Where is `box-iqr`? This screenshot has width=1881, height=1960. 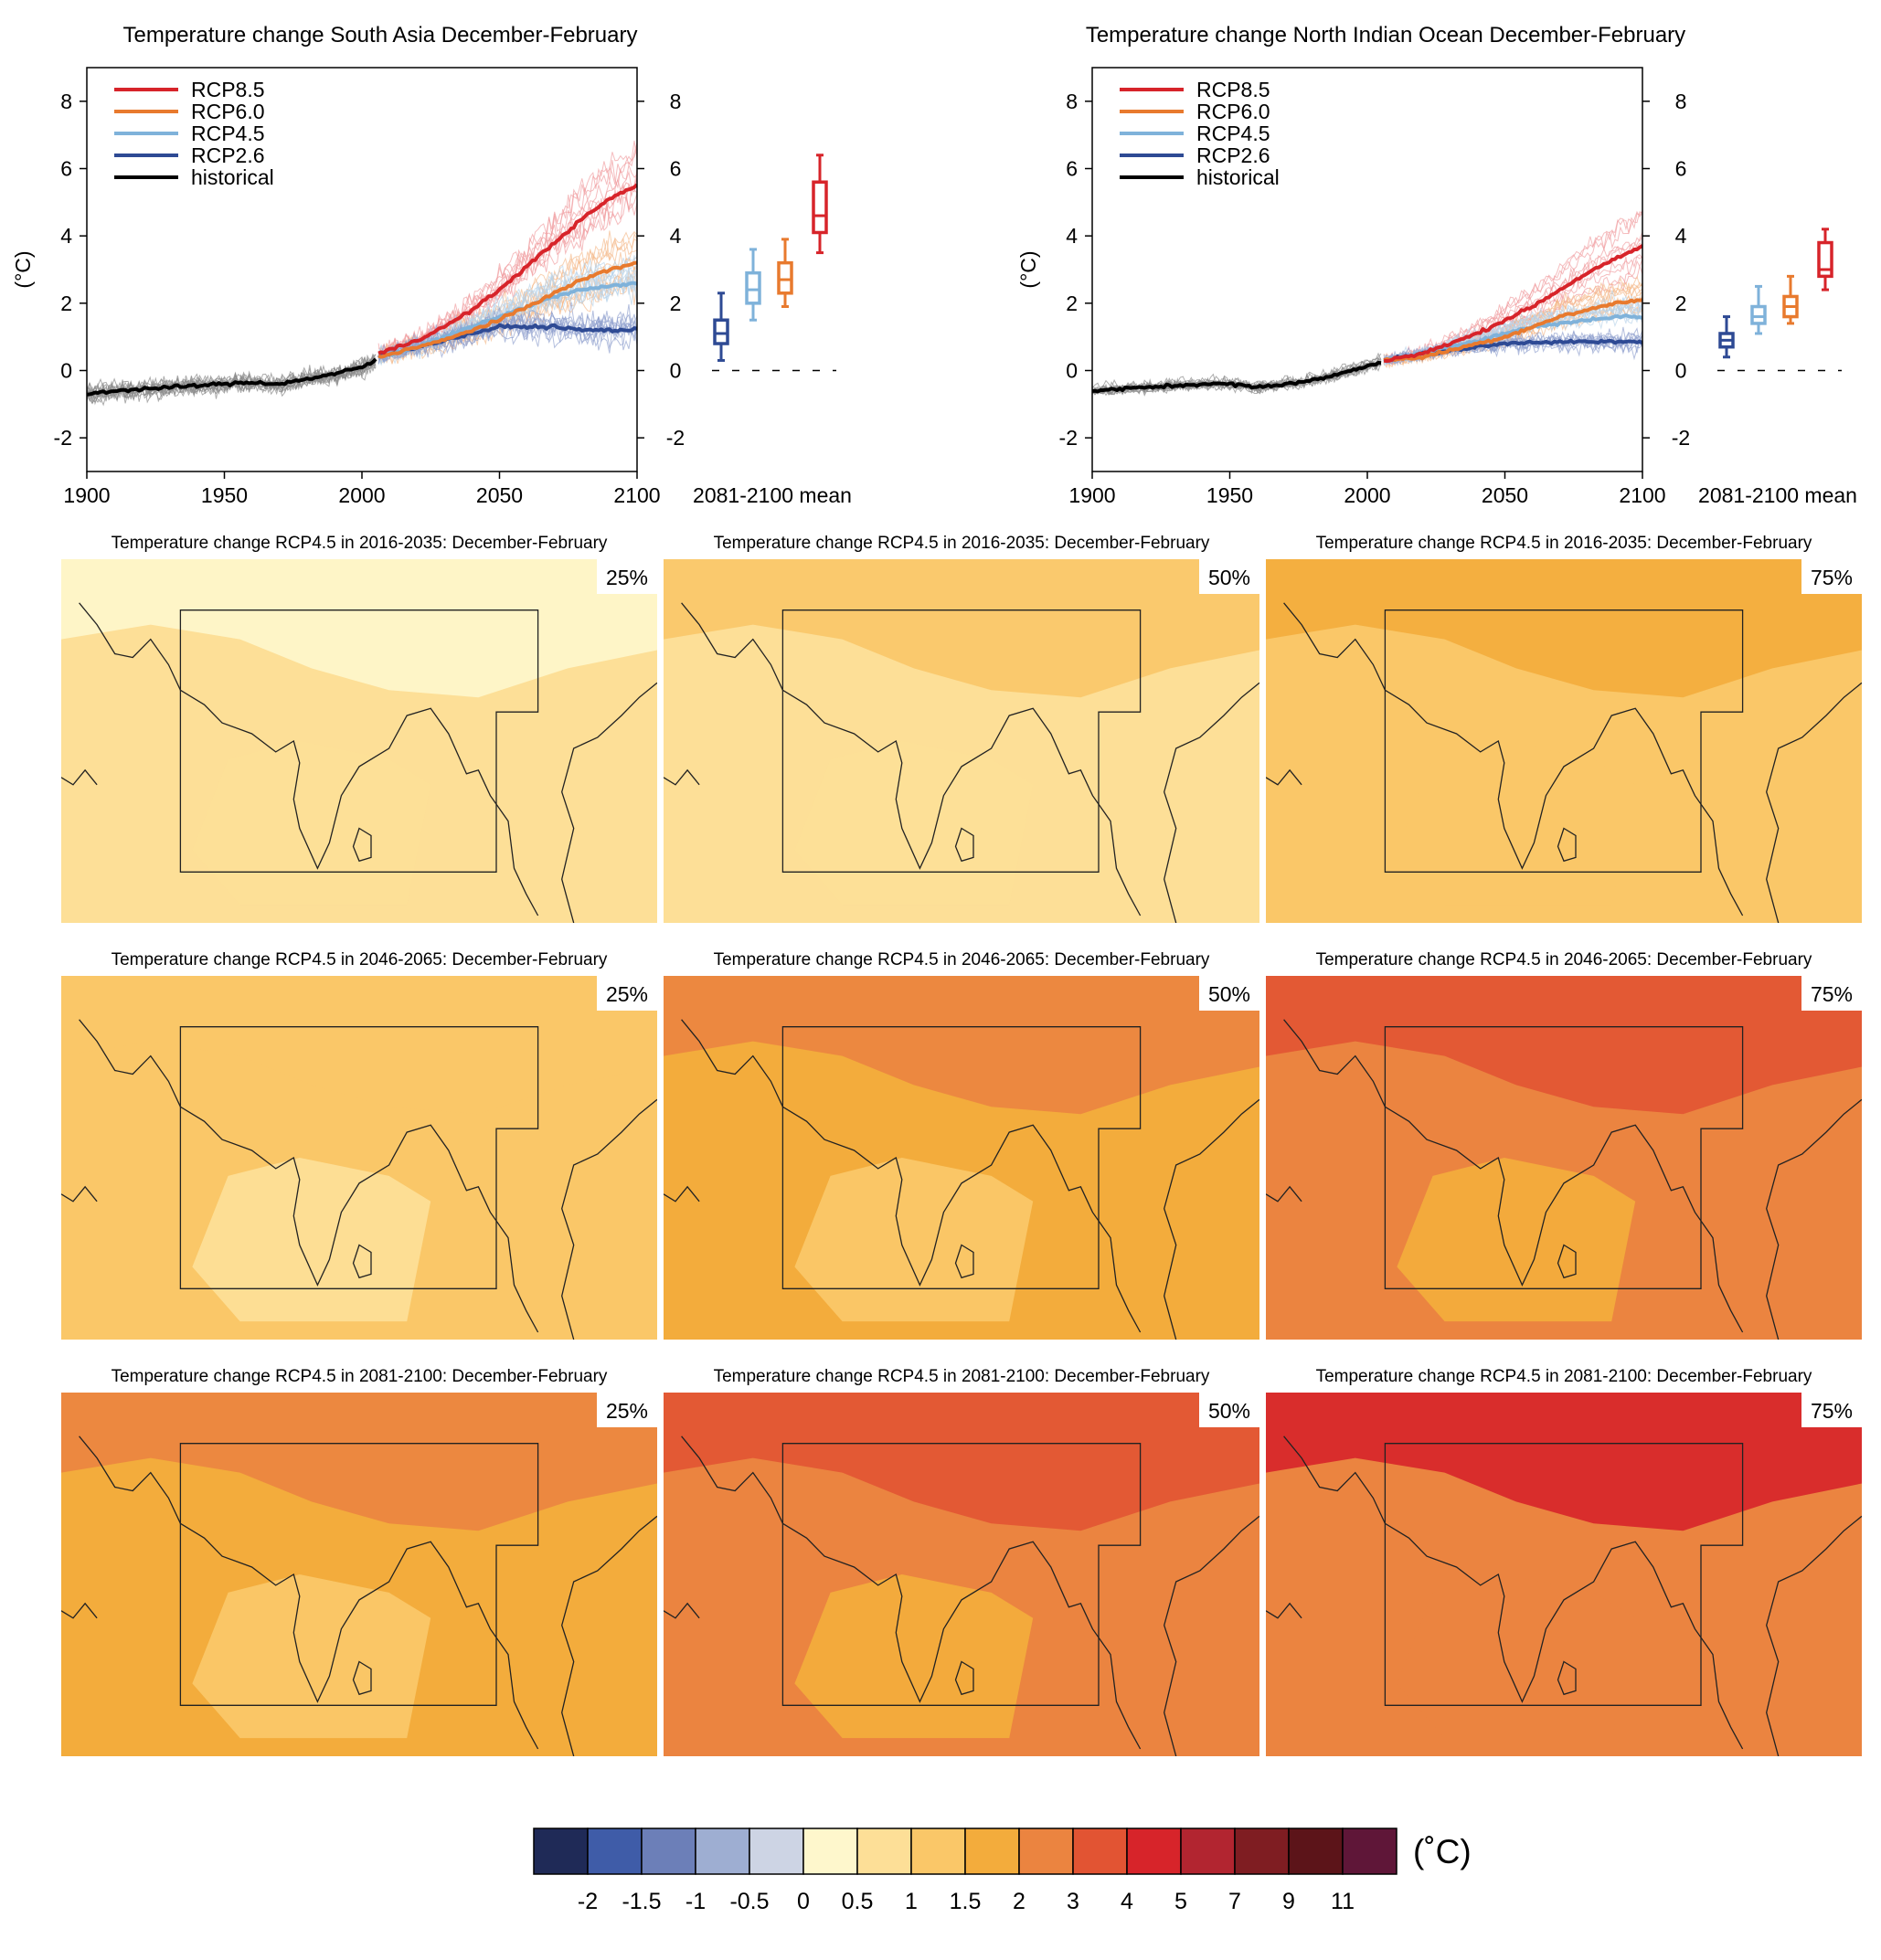
box-iqr is located at coordinates (785, 277).